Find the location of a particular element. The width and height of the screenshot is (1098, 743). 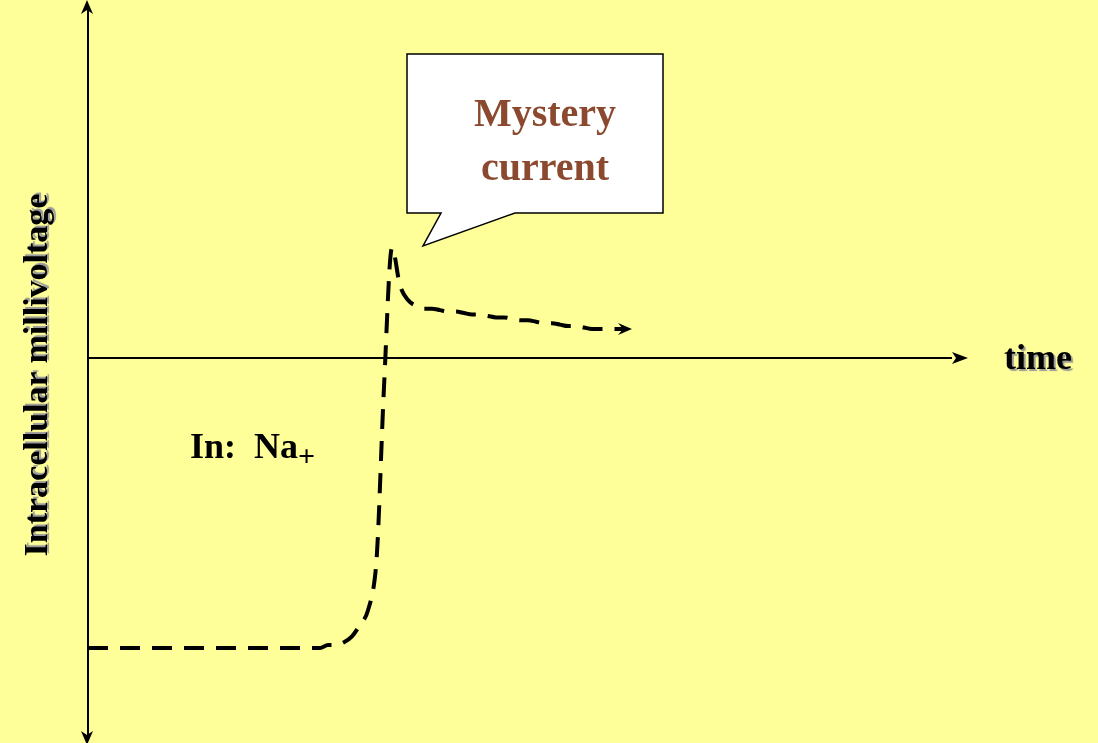

x-axis-title: time is located at coordinates (1038, 357).